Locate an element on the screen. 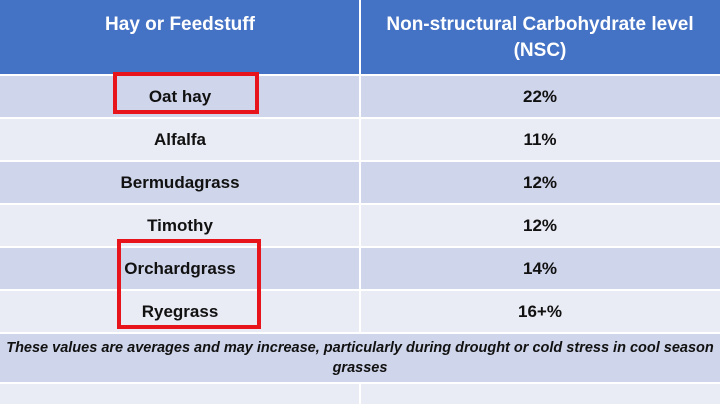  cell: Alfalfa is located at coordinates (180, 139).